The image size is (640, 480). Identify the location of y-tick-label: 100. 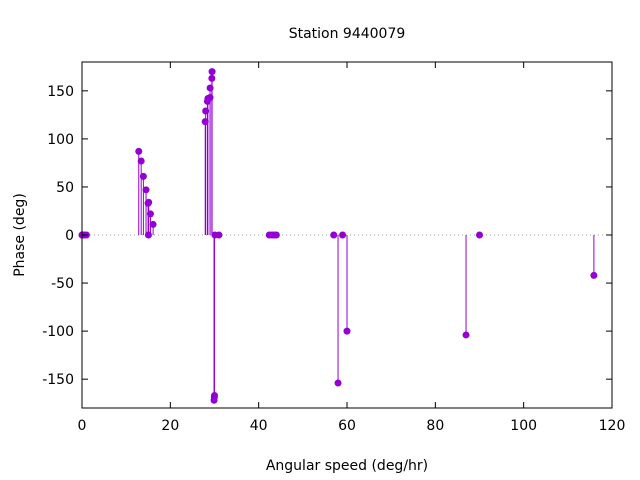
(60, 140).